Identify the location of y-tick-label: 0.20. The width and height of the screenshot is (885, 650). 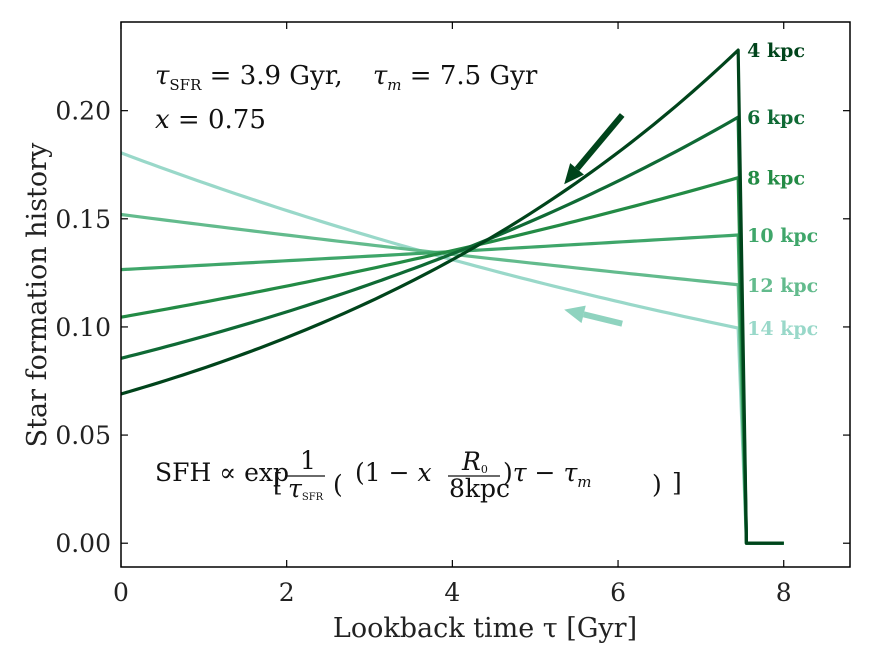
(83, 111).